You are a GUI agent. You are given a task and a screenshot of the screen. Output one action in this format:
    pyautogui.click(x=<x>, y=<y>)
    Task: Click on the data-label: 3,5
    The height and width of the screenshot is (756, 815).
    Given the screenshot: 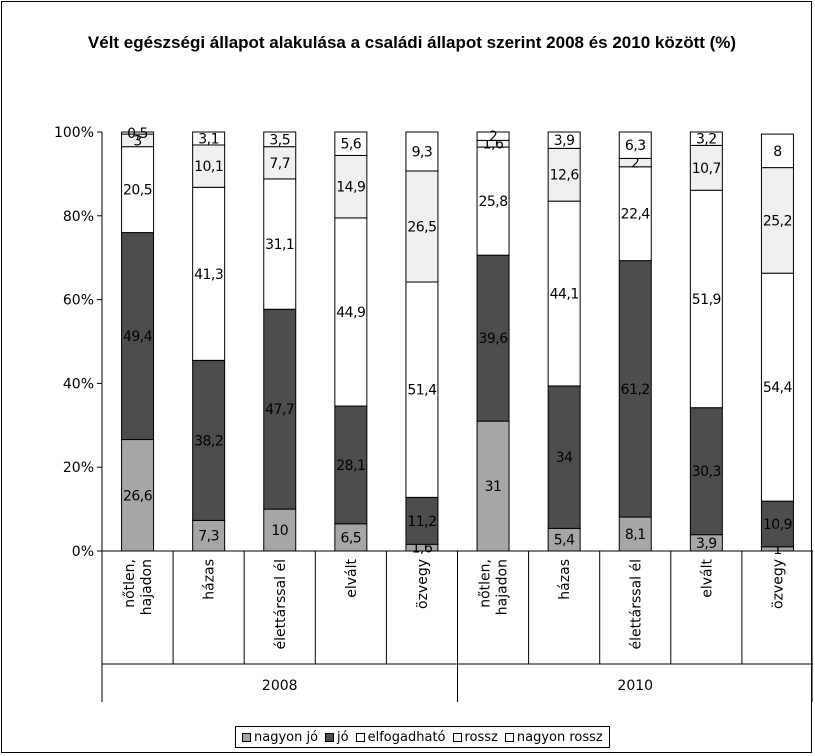 What is the action you would take?
    pyautogui.click(x=279, y=140)
    